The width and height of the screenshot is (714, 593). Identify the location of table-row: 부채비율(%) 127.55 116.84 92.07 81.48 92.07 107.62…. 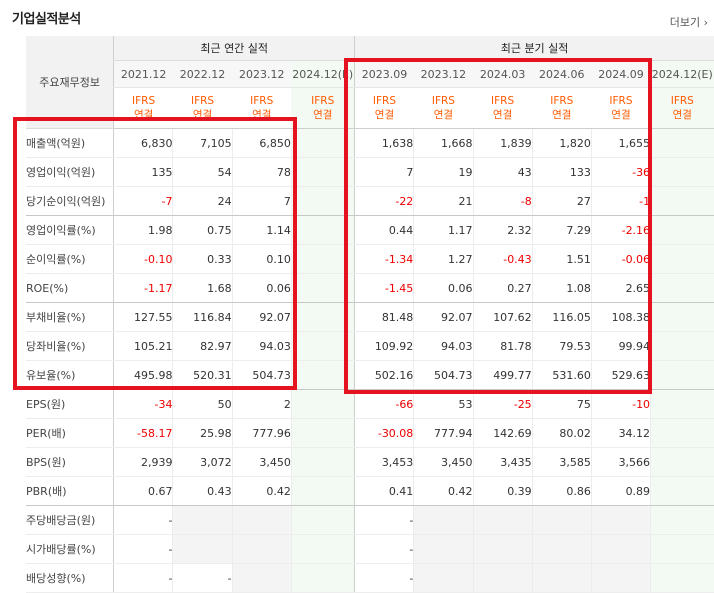
(370, 317).